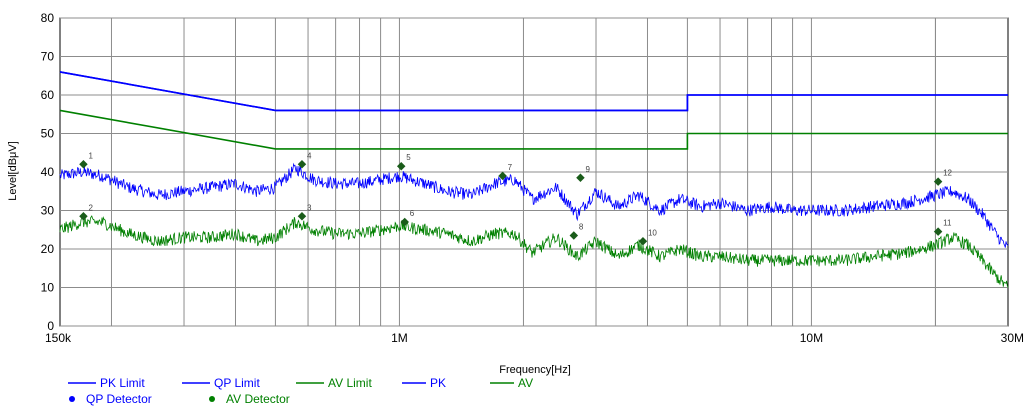 This screenshot has height=408, width=1027. What do you see at coordinates (350, 383) in the screenshot?
I see `legend-label: AV Limit` at bounding box center [350, 383].